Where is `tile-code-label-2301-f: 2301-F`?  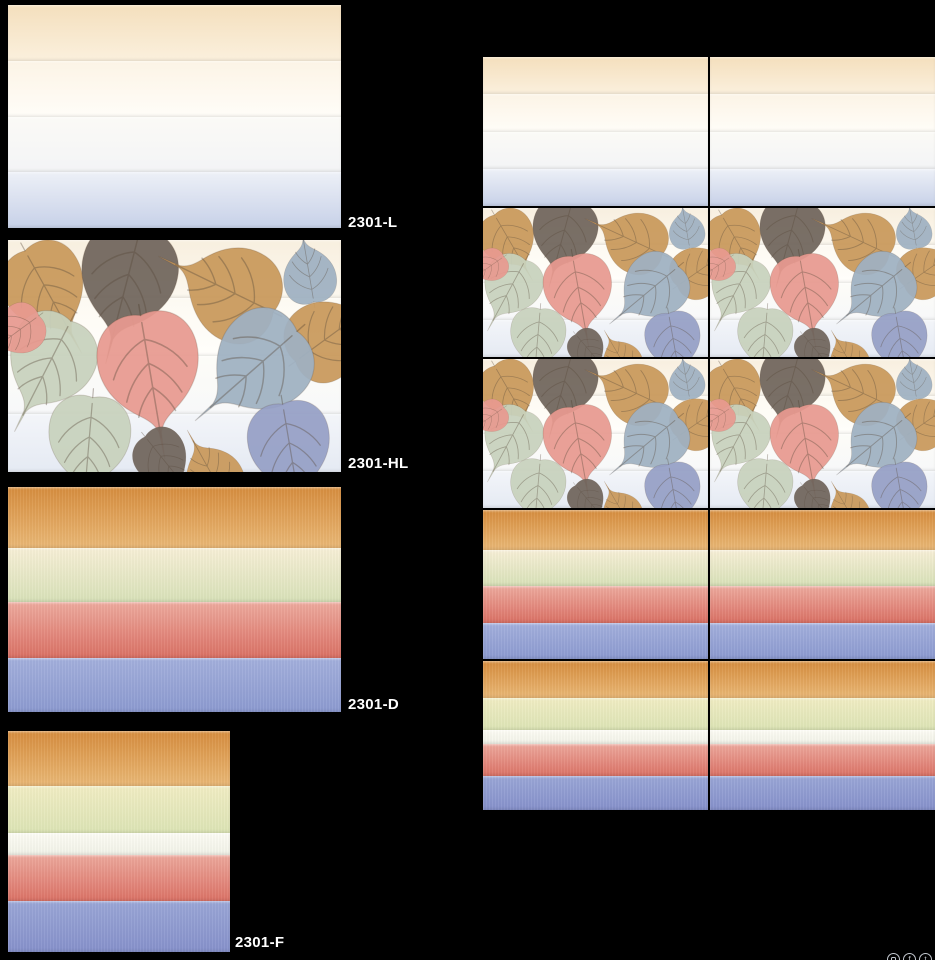
tile-code-label-2301-f: 2301-F is located at coordinates (260, 942).